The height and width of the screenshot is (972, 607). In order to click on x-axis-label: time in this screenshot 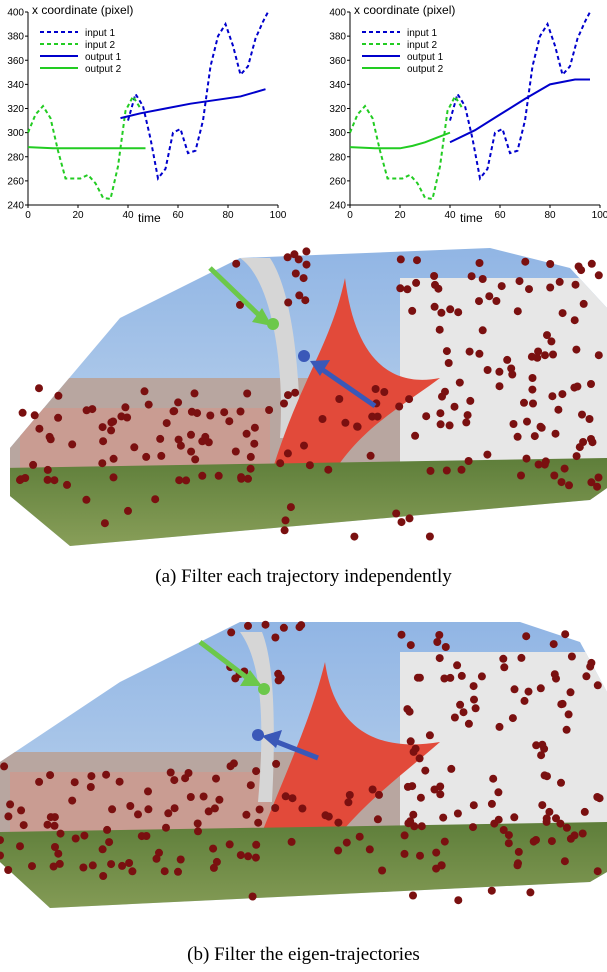, I will do `click(471, 218)`.